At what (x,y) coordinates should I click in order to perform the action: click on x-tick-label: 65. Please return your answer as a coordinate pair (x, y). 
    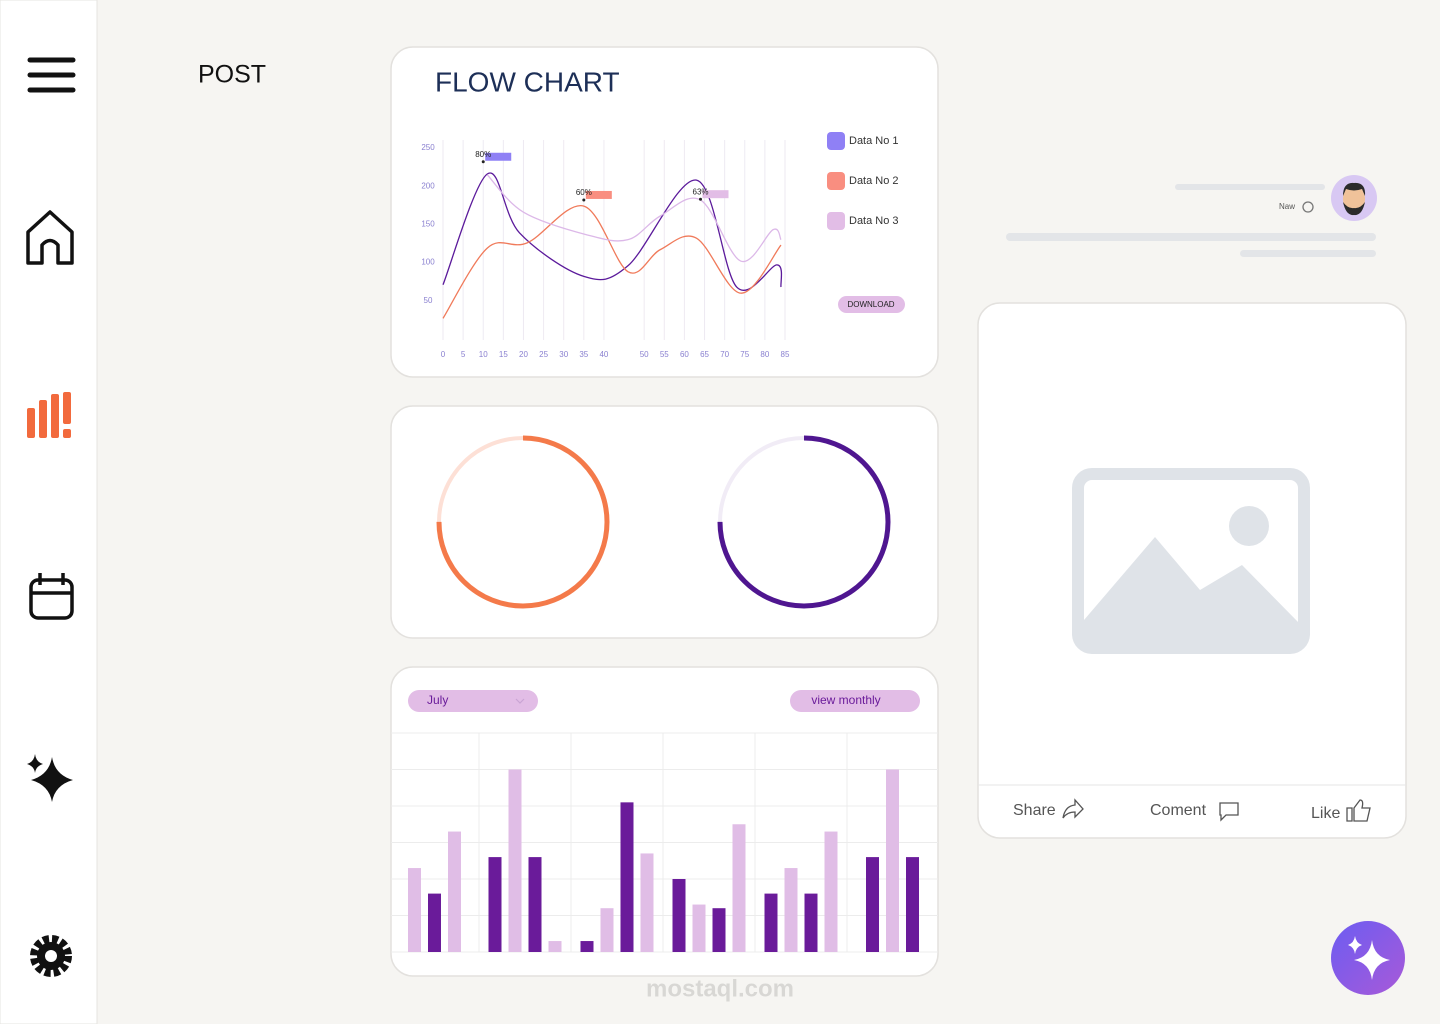
    Looking at the image, I should click on (704, 354).